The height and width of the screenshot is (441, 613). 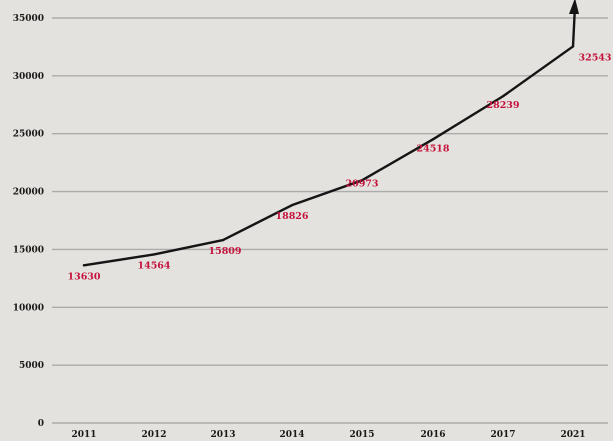 What do you see at coordinates (328, 435) in the screenshot?
I see `x-axis-ticks: 2011 2012 2013 2014 2015 2016 2017 2021` at bounding box center [328, 435].